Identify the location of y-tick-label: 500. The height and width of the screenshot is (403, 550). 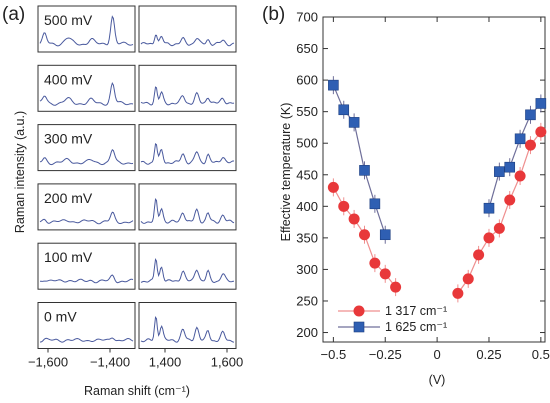
(307, 143).